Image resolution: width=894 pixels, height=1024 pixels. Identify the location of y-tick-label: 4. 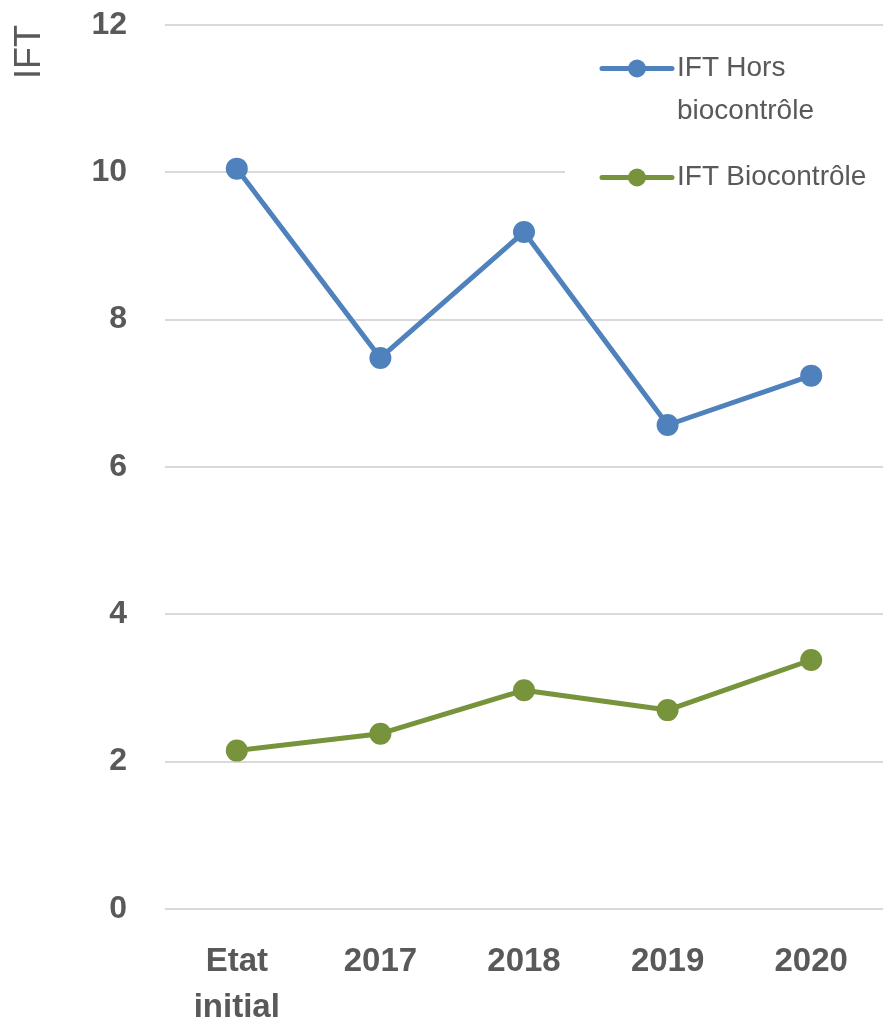
(118, 612).